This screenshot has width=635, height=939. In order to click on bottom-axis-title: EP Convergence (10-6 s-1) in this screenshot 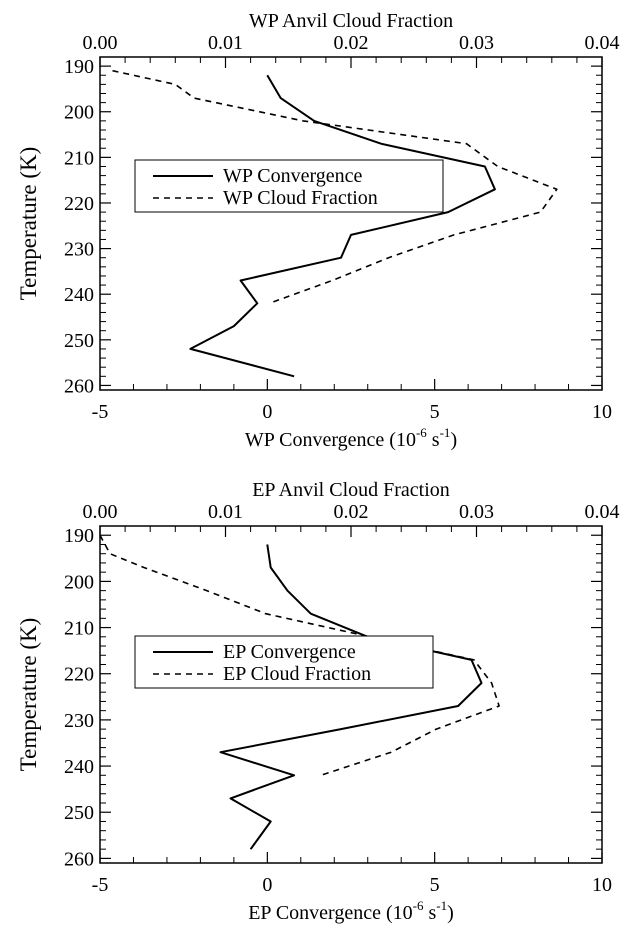, I will do `click(351, 911)`.